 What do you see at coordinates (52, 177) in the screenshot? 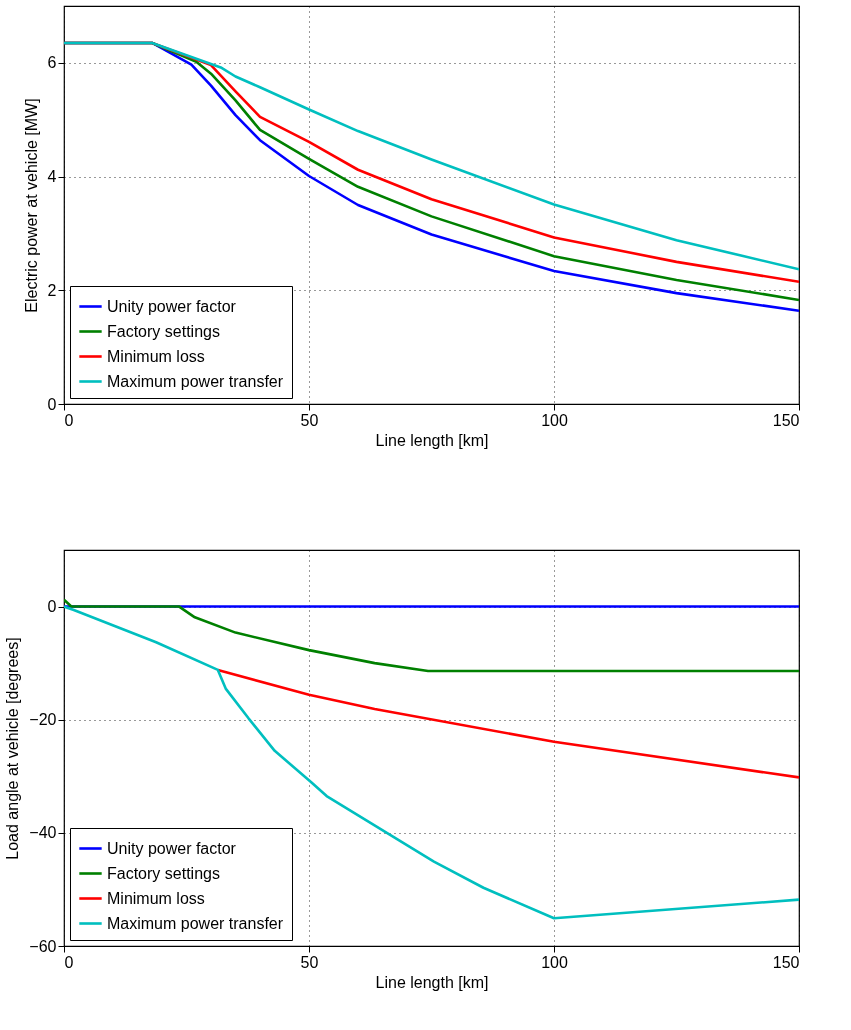
I see `y-tick-label: 4` at bounding box center [52, 177].